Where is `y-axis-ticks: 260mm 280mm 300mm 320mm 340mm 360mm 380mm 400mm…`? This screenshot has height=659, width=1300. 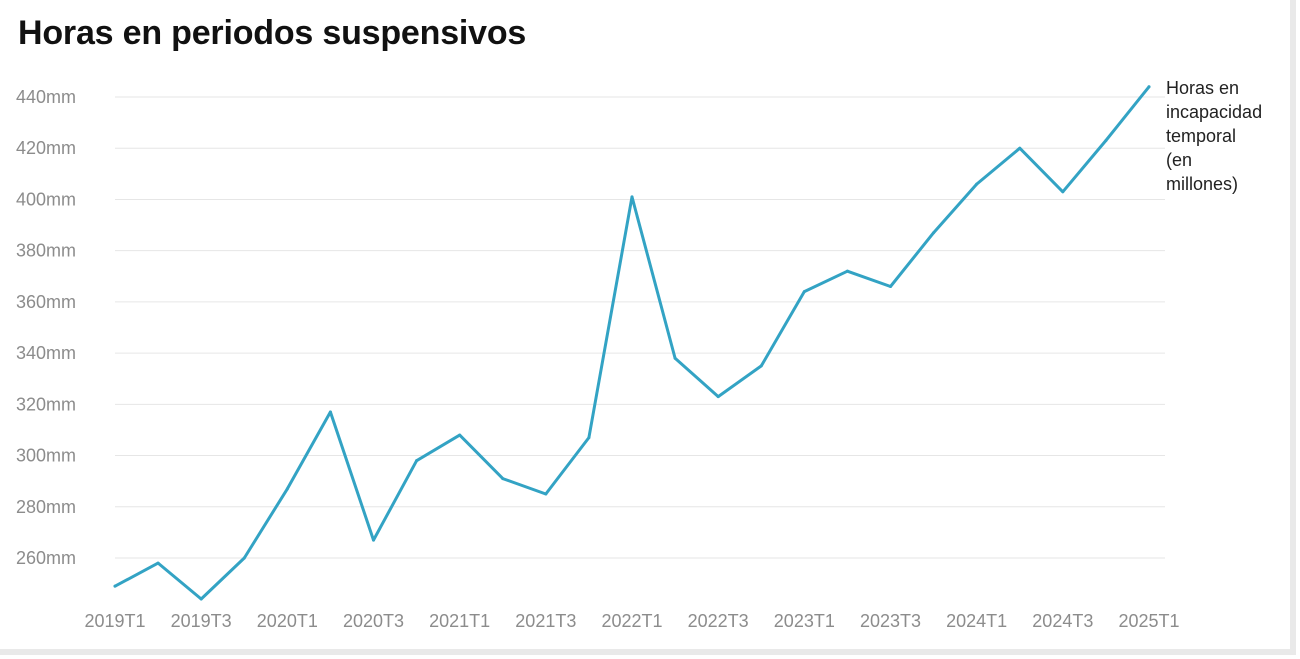
y-axis-ticks: 260mm 280mm 300mm 320mm 340mm 360mm 380mm 400mm… is located at coordinates (46, 327).